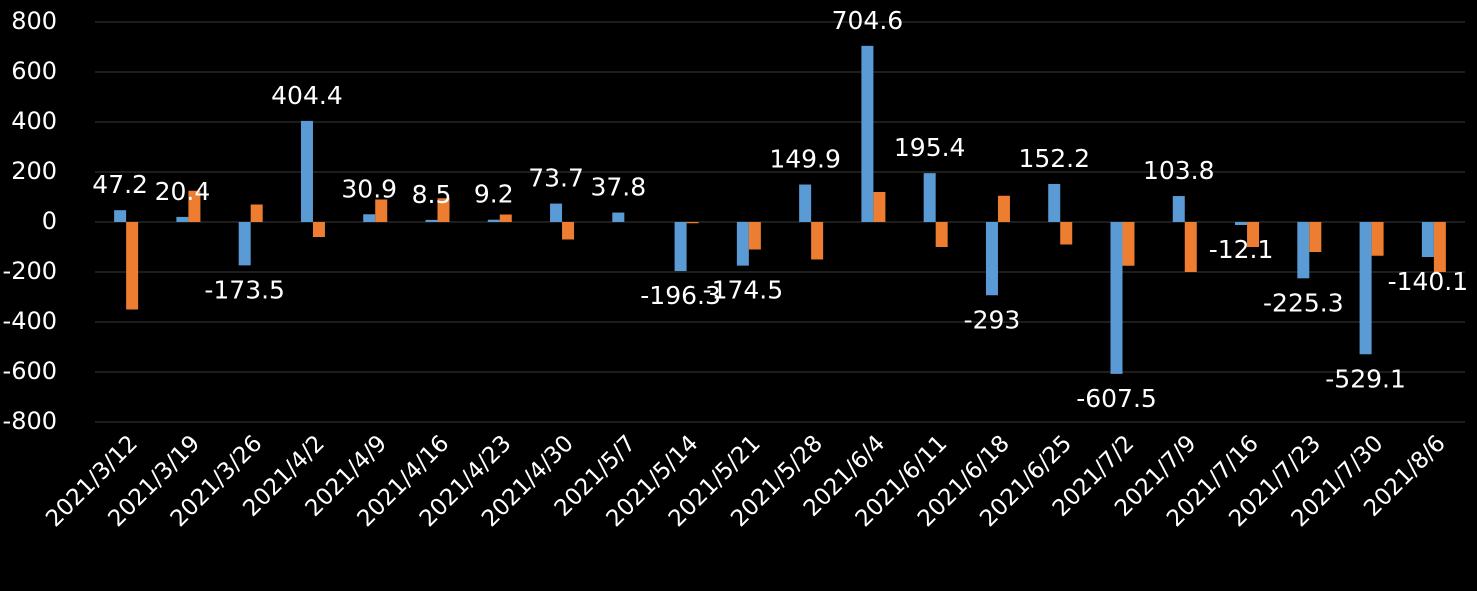  Describe the element at coordinates (1054, 158) in the screenshot. I see `data-label: 152.2` at that location.